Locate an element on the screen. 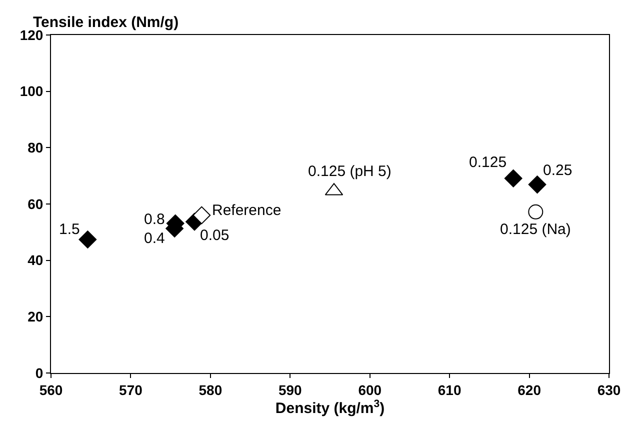 The height and width of the screenshot is (428, 633). x-tick-label: 570 is located at coordinates (131, 390).